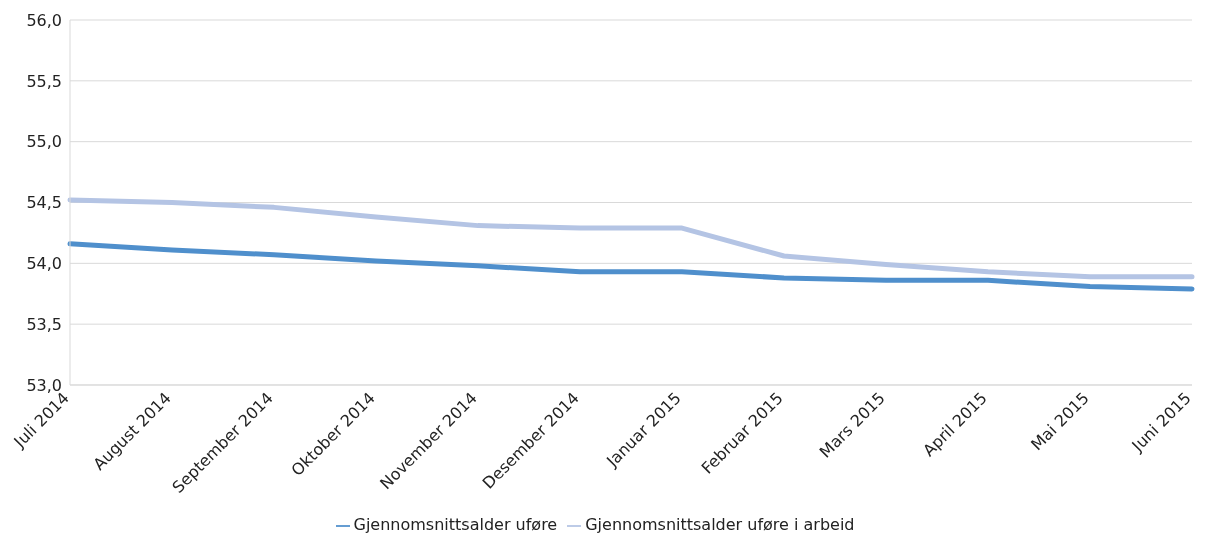  Describe the element at coordinates (455, 524) in the screenshot. I see `legend-label: Gjennomsnittsalder uføre` at that location.